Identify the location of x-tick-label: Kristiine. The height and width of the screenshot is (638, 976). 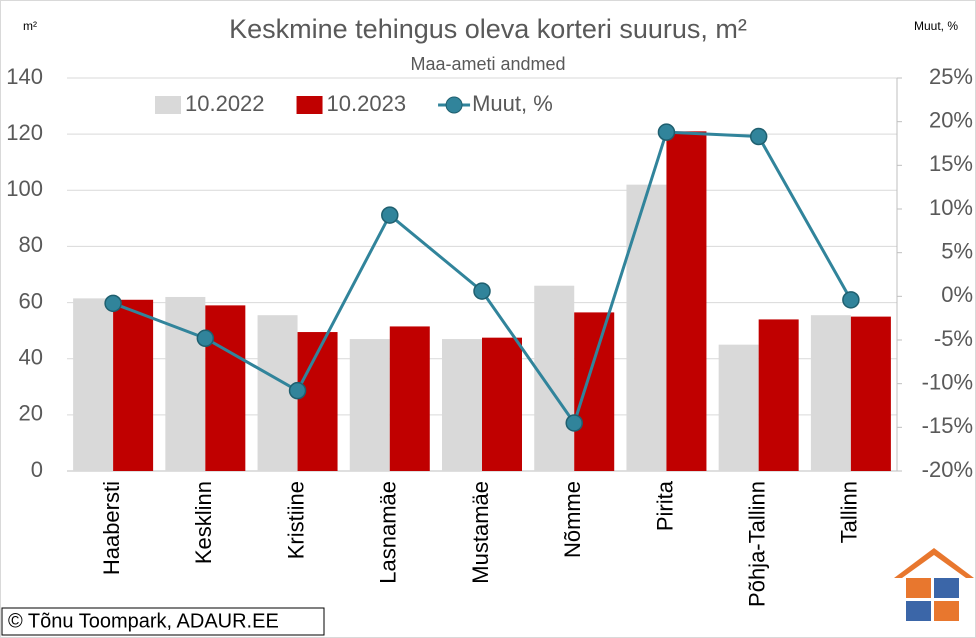
(295, 520).